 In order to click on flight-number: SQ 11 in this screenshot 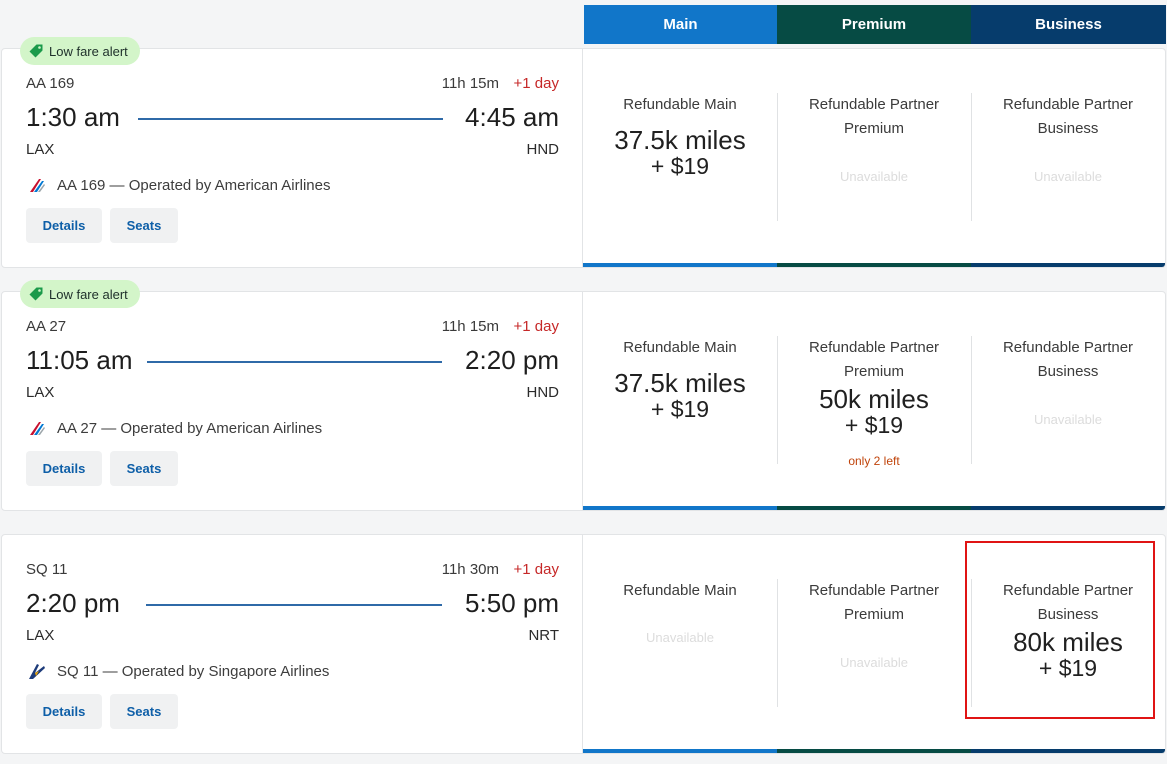, I will do `click(47, 569)`.